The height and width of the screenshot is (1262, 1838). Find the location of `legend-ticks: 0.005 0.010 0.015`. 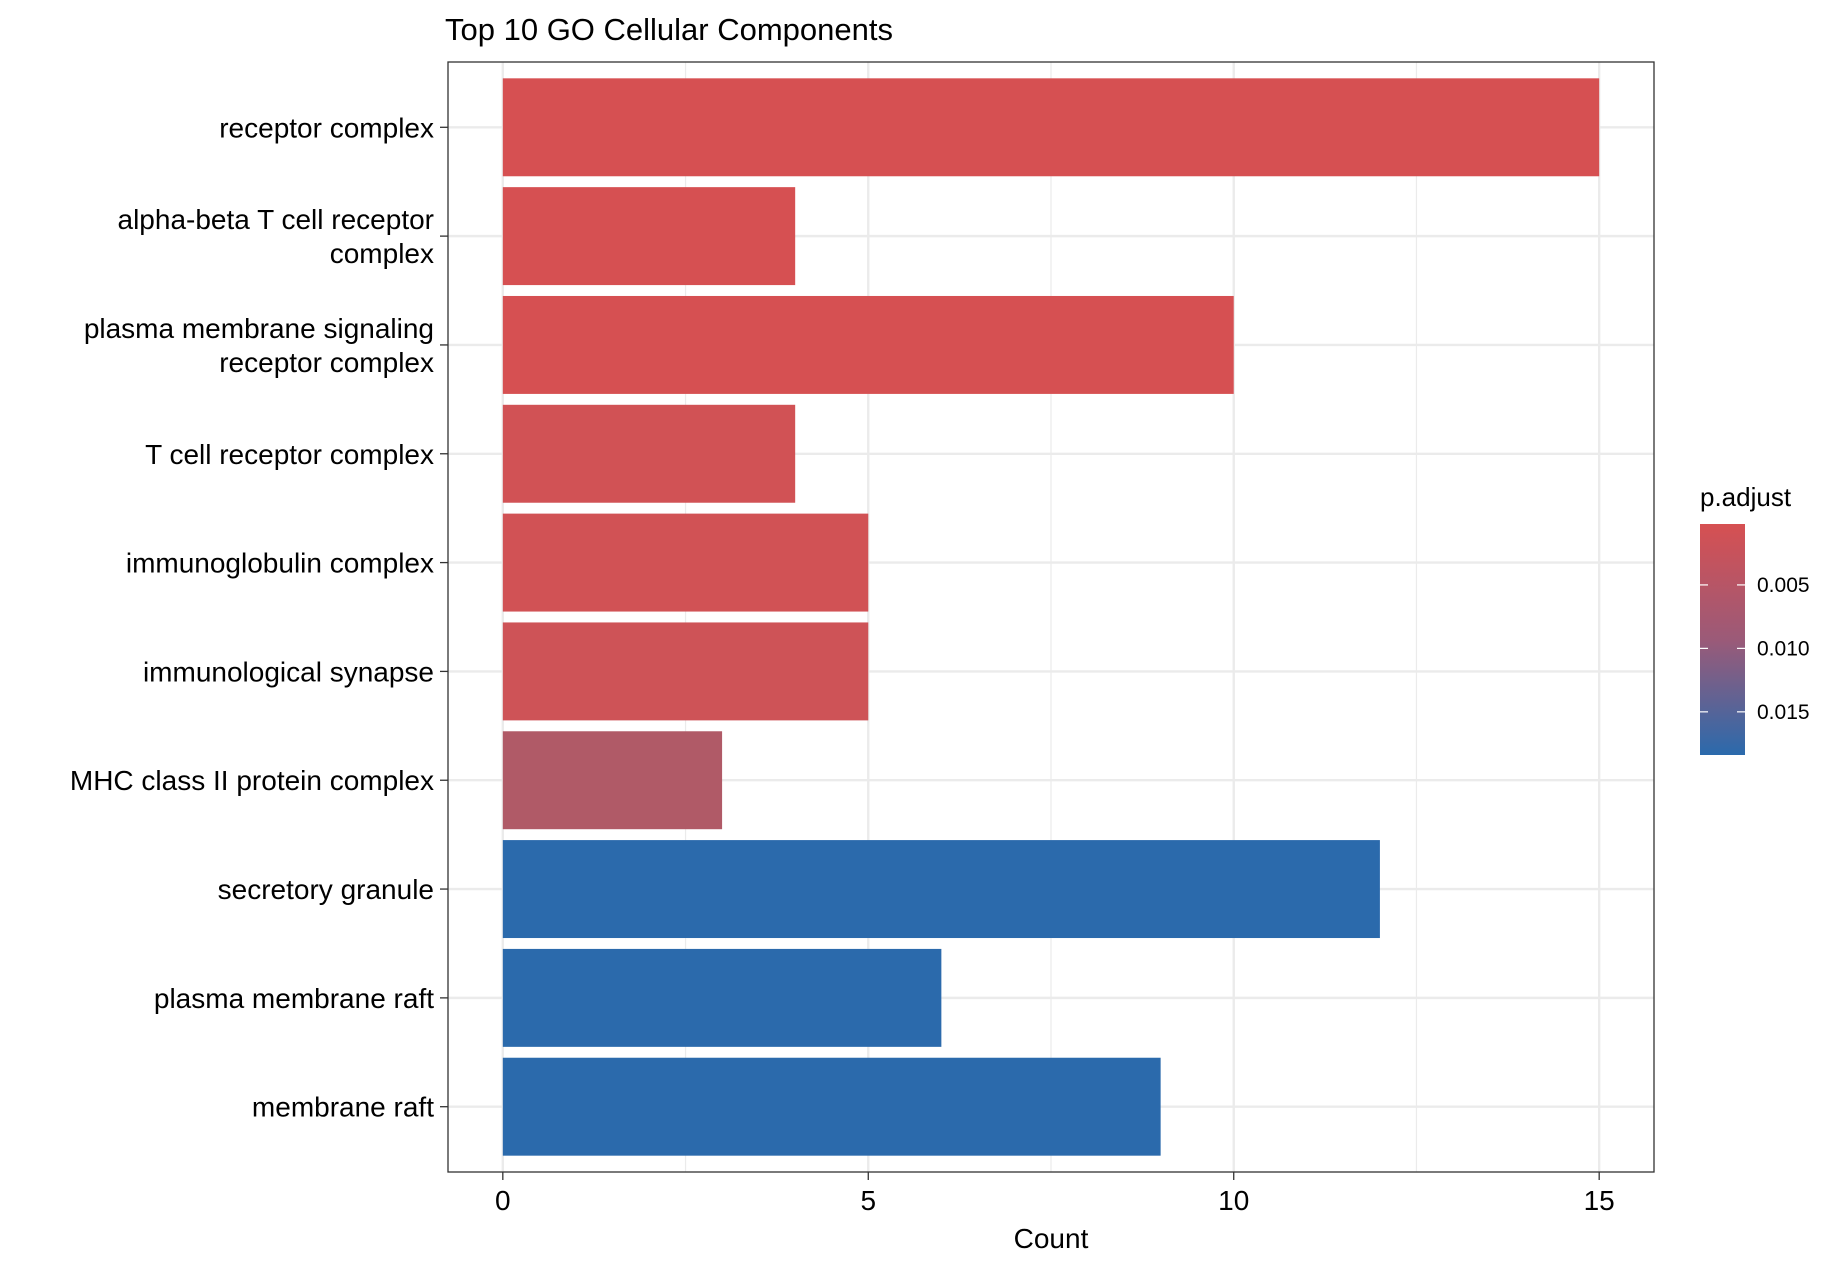

legend-ticks: 0.005 0.010 0.015 is located at coordinates (1755, 649).